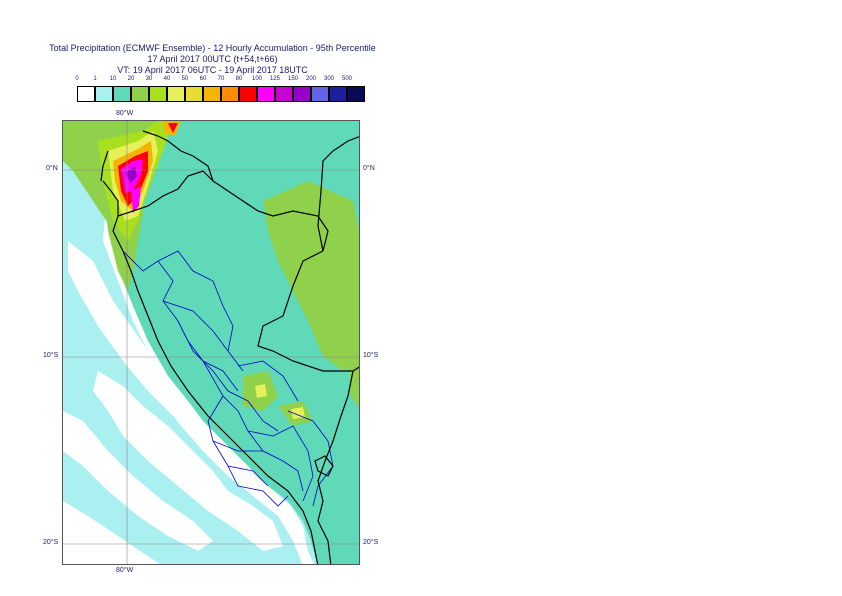  I want to click on legend-tick-label: 1, so click(95, 79).